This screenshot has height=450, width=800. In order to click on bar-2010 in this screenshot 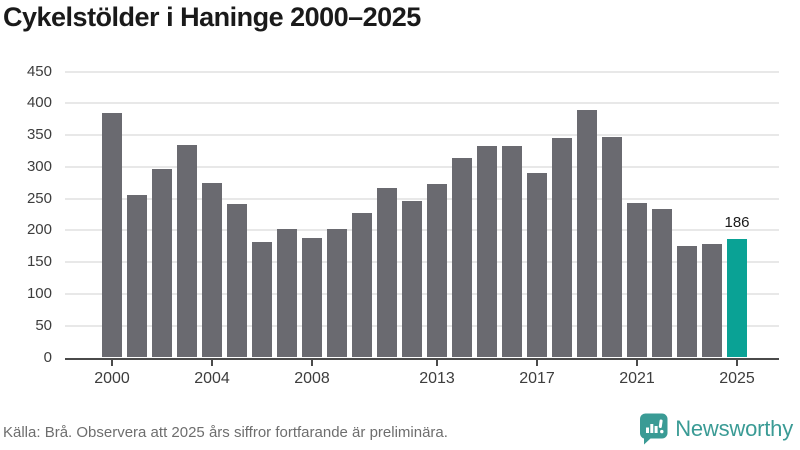, I will do `click(362, 285)`.